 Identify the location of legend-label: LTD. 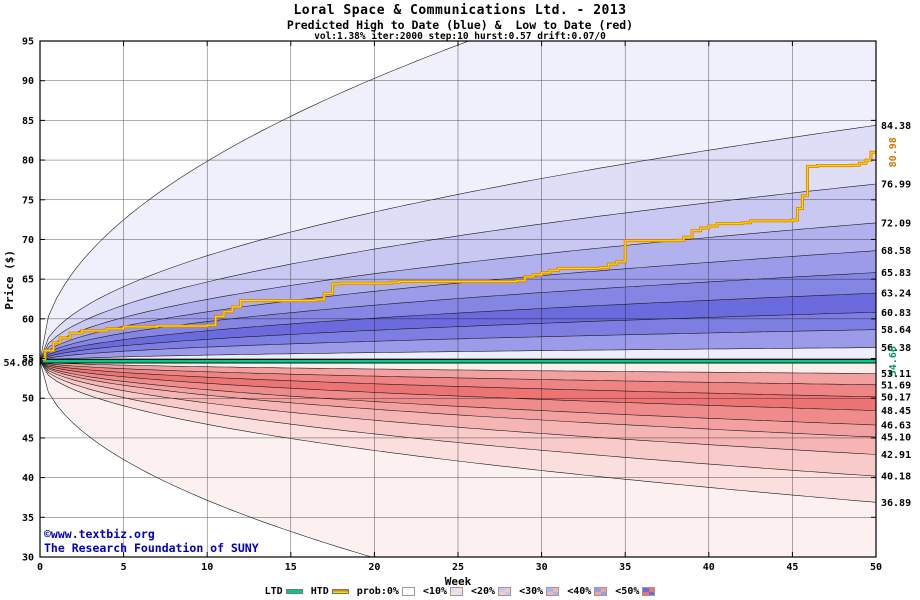
(273, 591).